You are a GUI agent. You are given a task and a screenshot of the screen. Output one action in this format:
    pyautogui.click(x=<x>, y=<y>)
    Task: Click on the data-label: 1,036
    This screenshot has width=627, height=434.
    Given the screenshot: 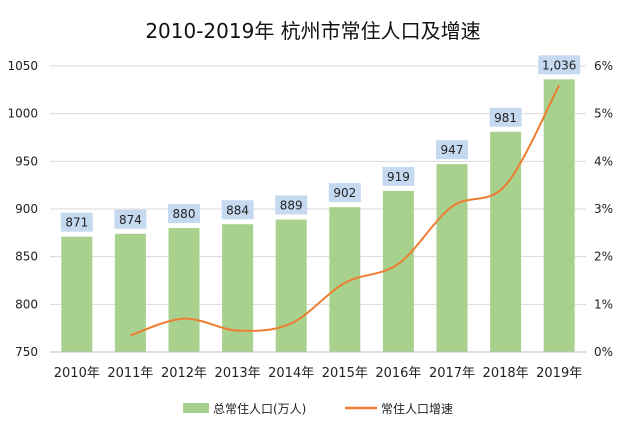 What is the action you would take?
    pyautogui.click(x=559, y=65)
    